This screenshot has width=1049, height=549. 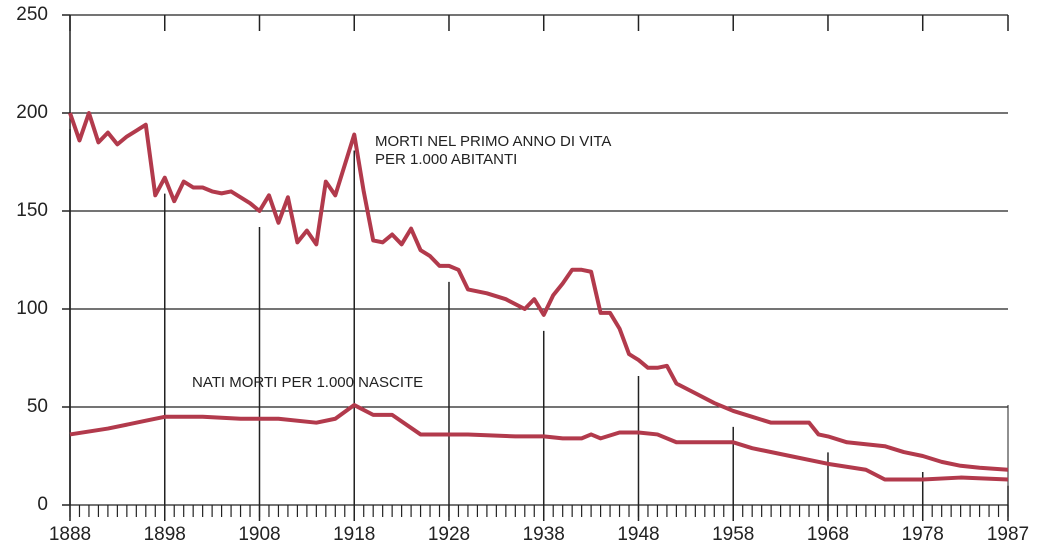 What do you see at coordinates (259, 534) in the screenshot?
I see `x-tick-label: 1908` at bounding box center [259, 534].